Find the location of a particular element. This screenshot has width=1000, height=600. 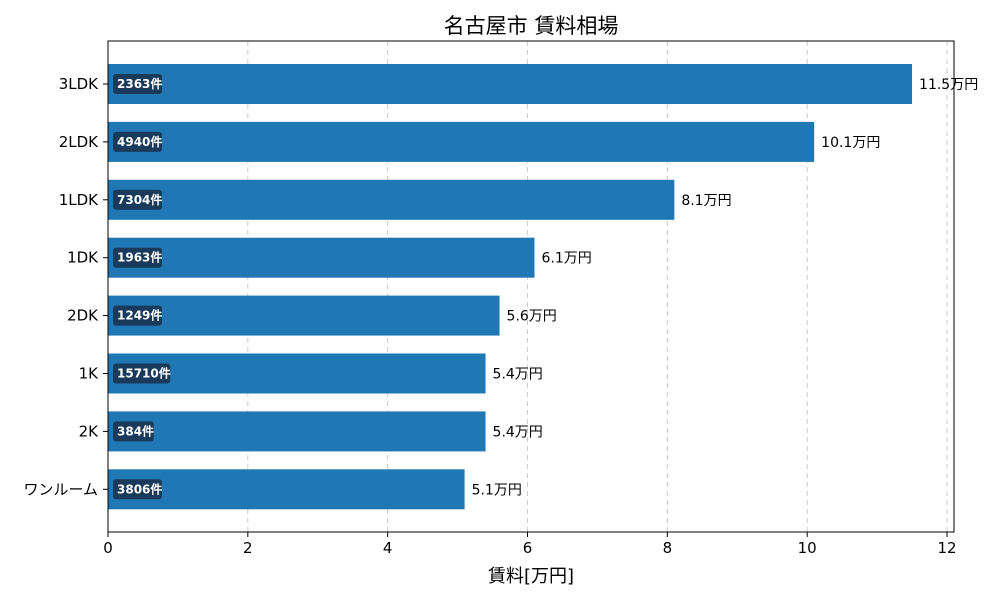

x-axis-label: 賃料[万円] is located at coordinates (531, 576).